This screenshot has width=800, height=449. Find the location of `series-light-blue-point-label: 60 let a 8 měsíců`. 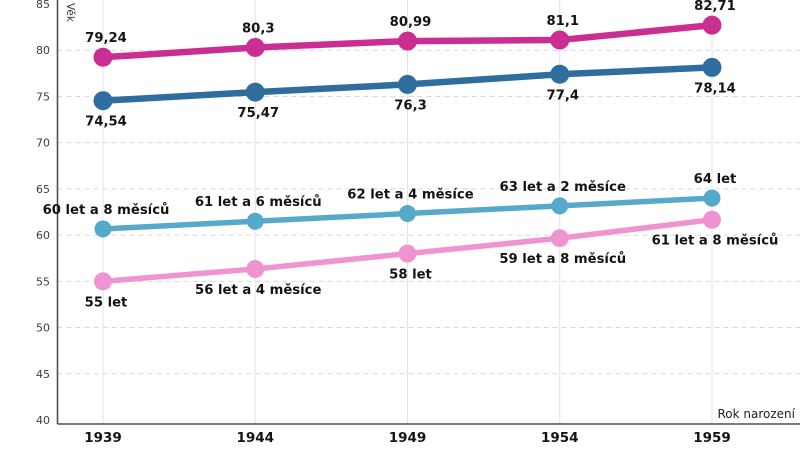

series-light-blue-point-label: 60 let a 8 měsíců is located at coordinates (106, 209).